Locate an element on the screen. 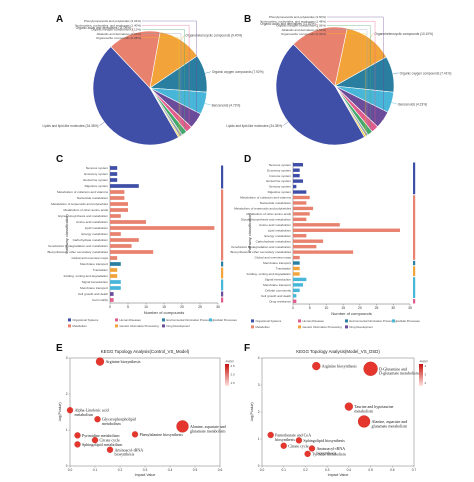  pie-slice-label: Organic oxygen compounds (7.41%) is located at coordinates (426, 73).